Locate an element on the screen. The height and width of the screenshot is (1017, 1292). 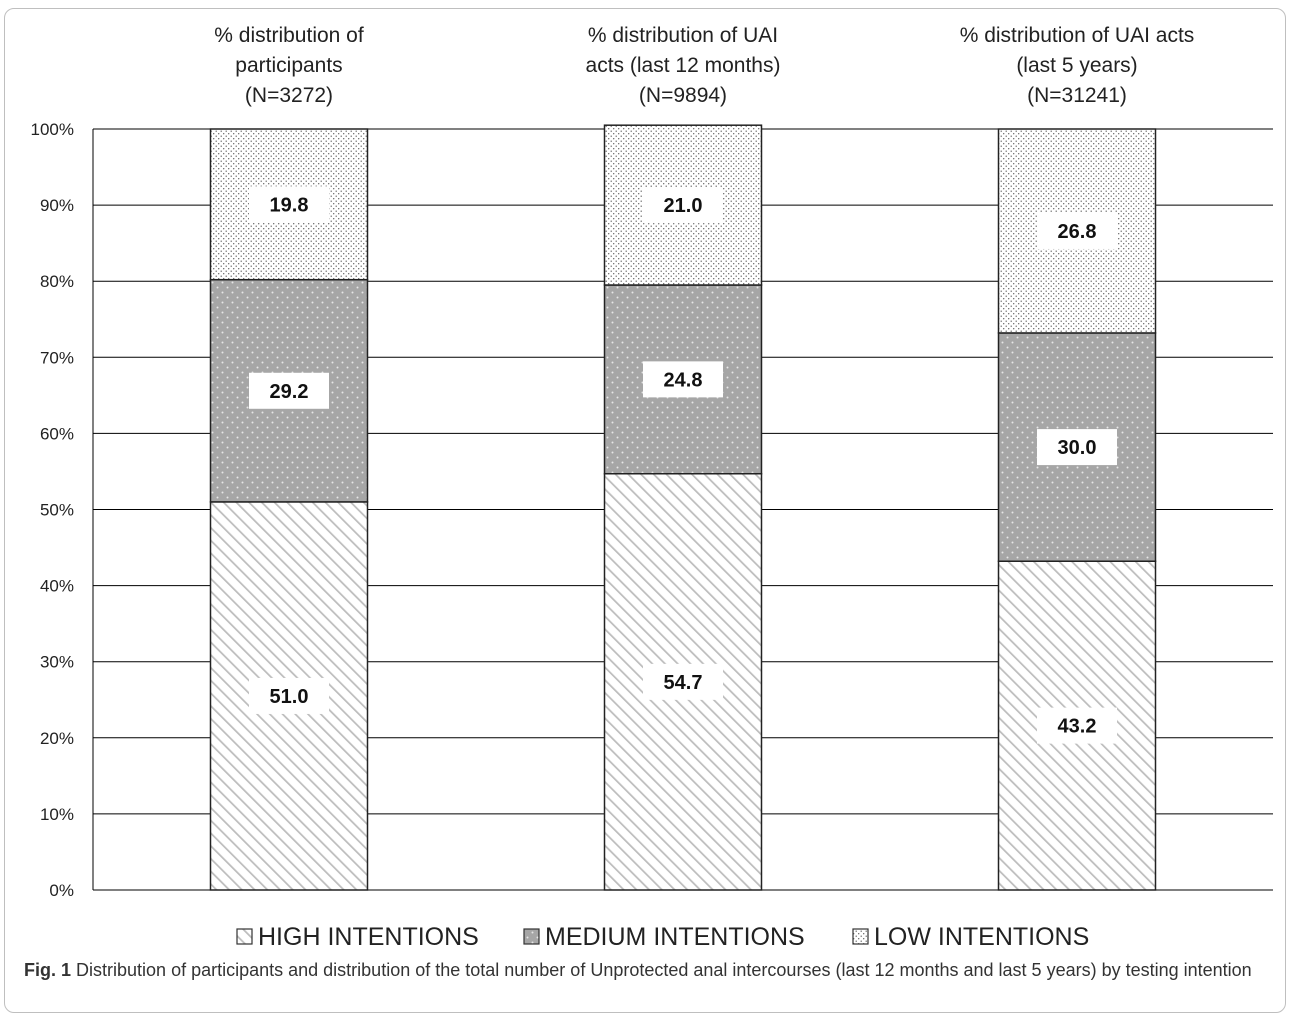
data-label: 21.0 is located at coordinates (683, 206).